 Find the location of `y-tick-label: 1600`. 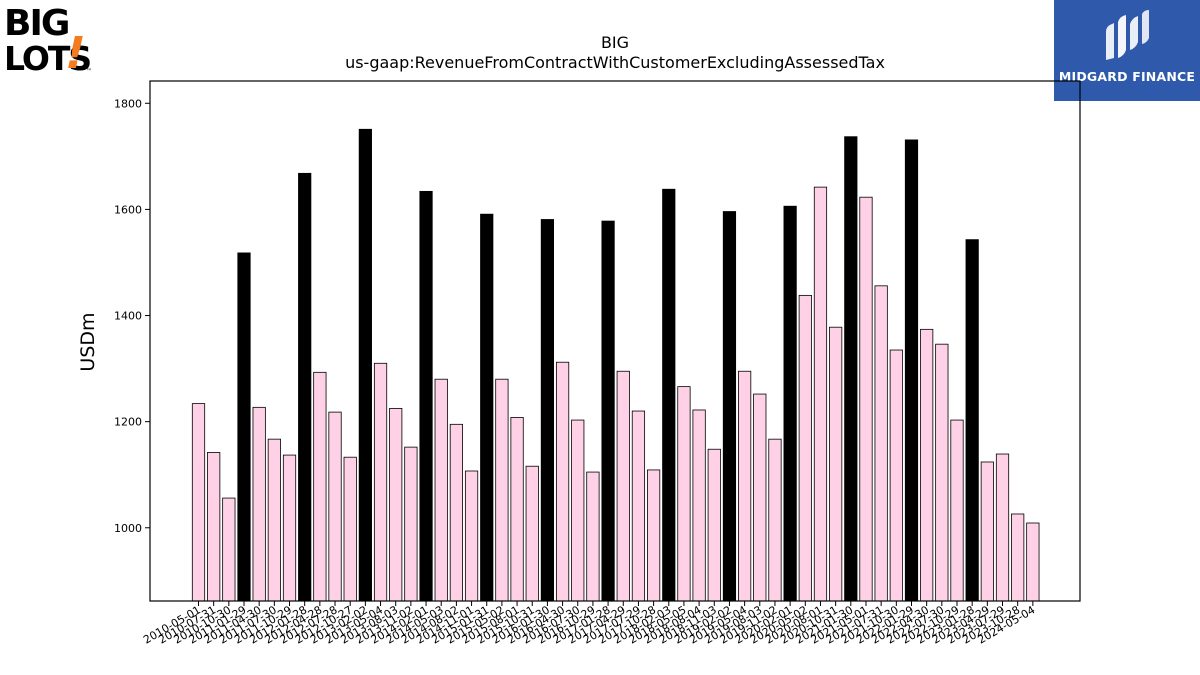

y-tick-label: 1600 is located at coordinates (128, 209).